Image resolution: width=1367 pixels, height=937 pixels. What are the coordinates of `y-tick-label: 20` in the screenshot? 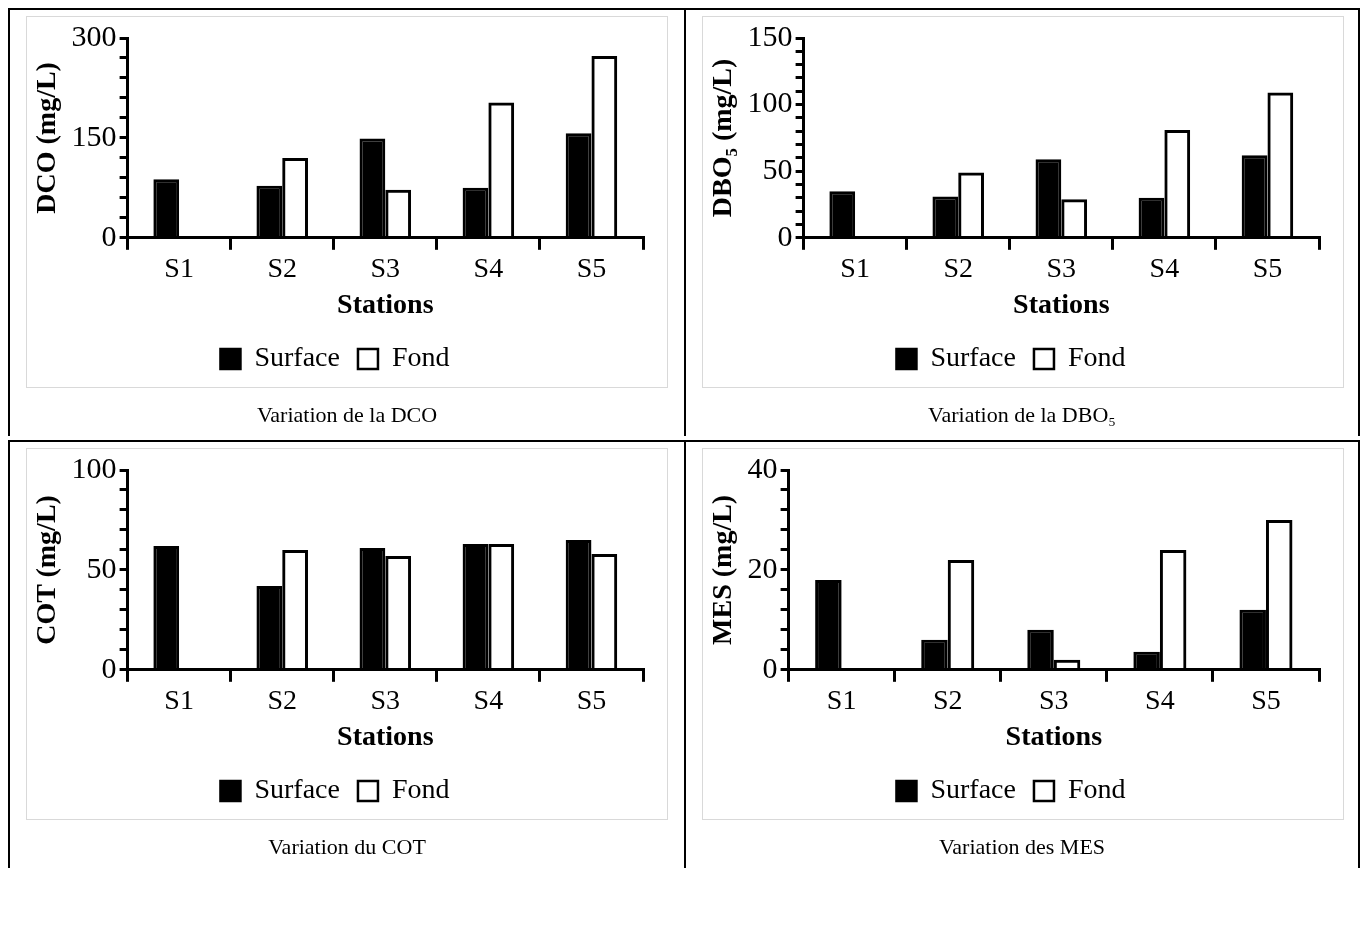 It's located at (762, 567).